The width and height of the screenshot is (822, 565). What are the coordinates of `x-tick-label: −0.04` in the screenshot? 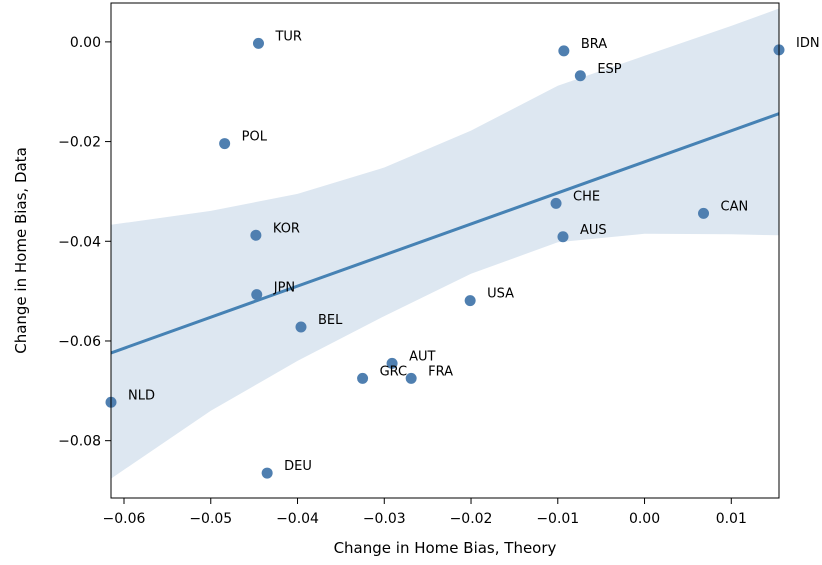 It's located at (297, 519).